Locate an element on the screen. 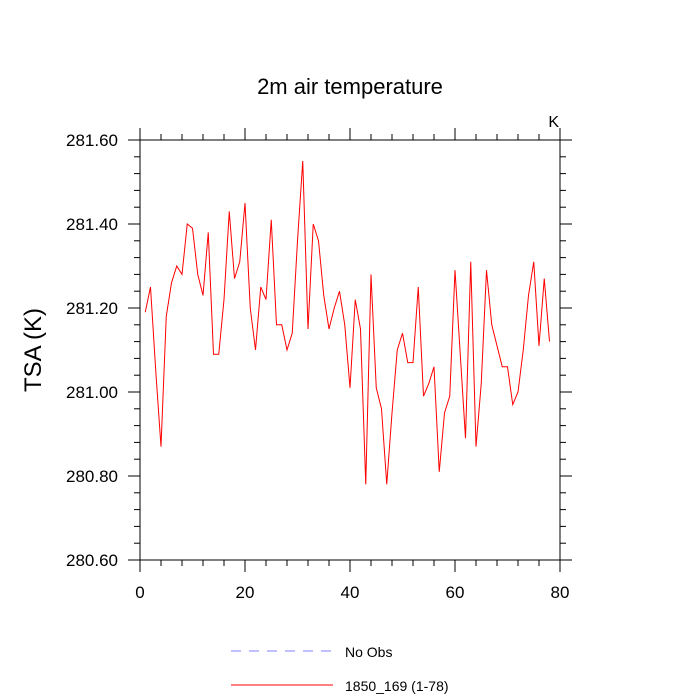 The image size is (700, 700). legend: No Obs 1850_169 (1-78) is located at coordinates (340, 669).